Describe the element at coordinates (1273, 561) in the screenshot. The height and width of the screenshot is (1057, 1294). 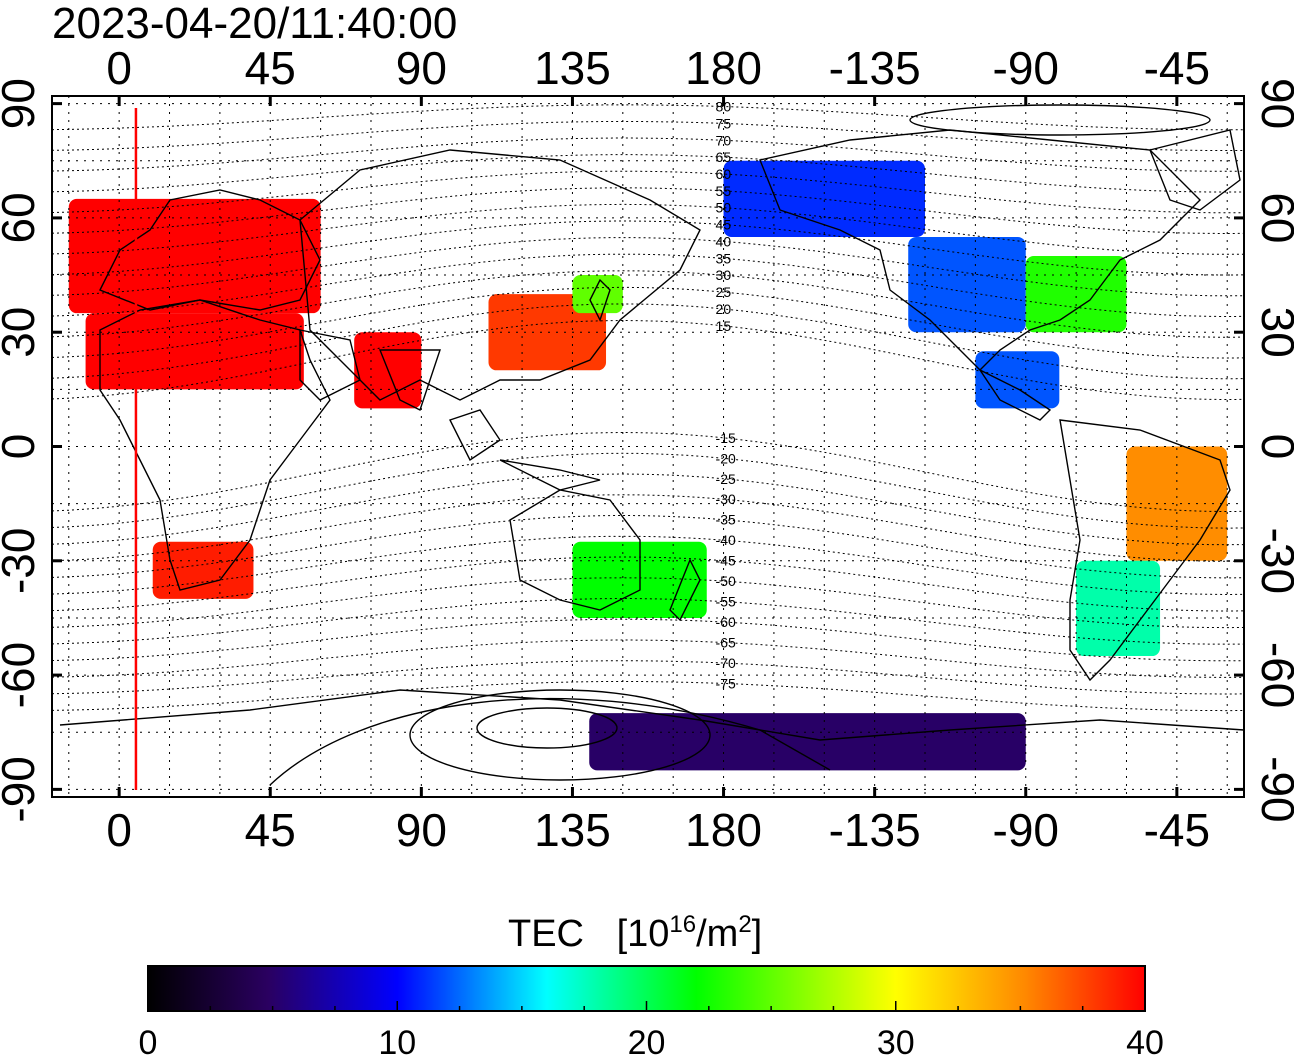
I see `y-tick-label-right: -30` at that location.